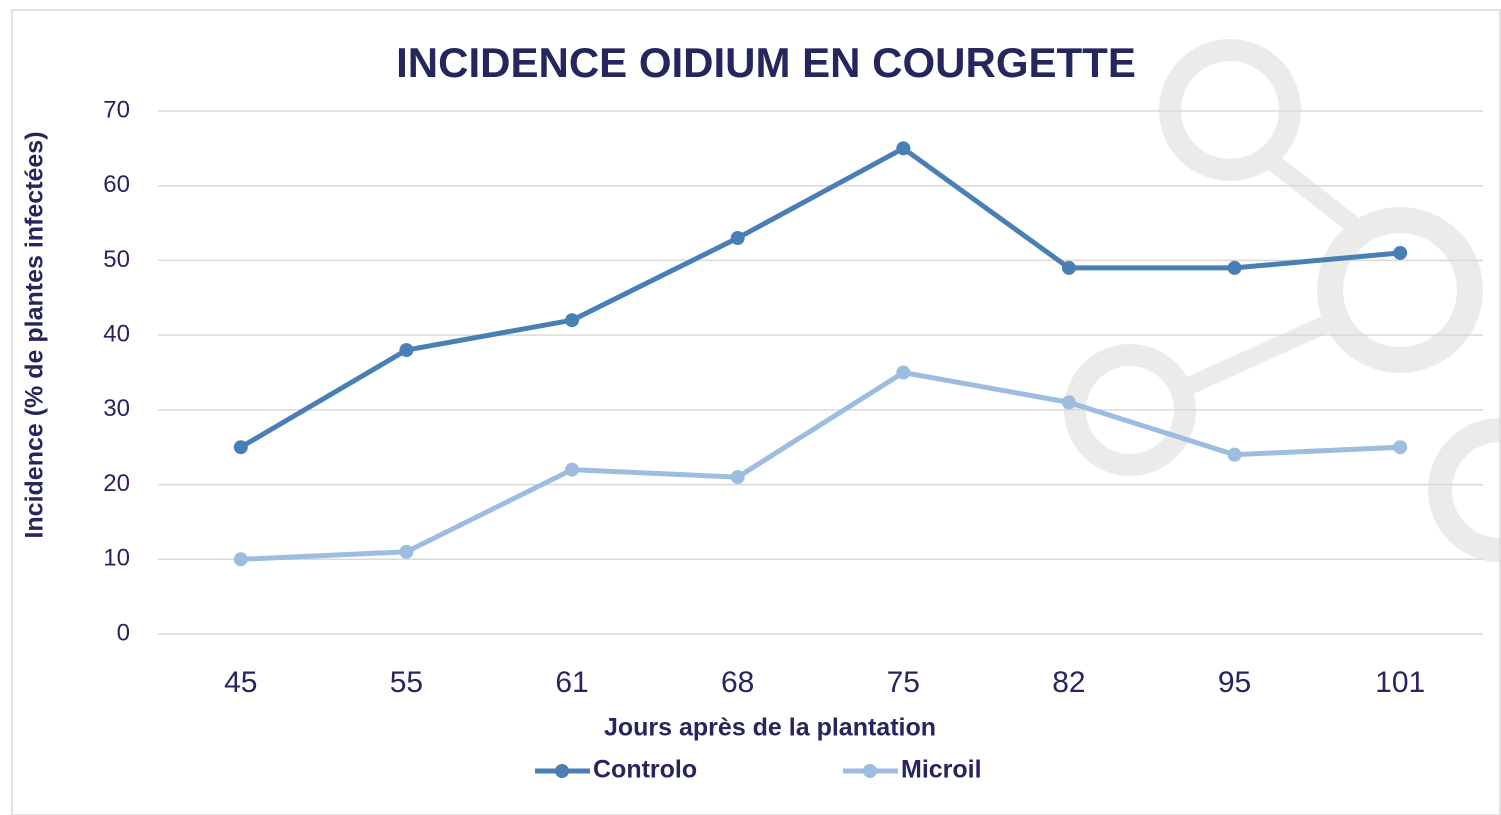  Describe the element at coordinates (571, 682) in the screenshot. I see `x-tick-label: 61` at that location.